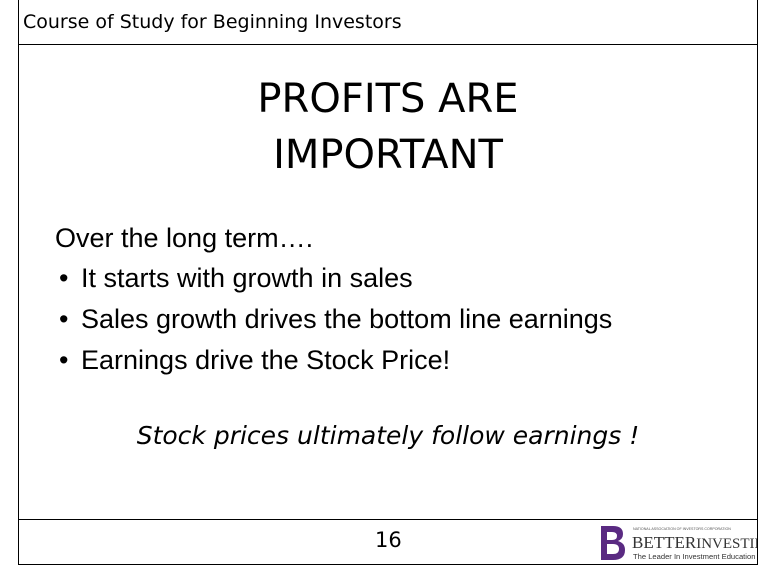 This screenshot has height=566, width=758. I want to click on logo-icon-cut, so click(613, 543).